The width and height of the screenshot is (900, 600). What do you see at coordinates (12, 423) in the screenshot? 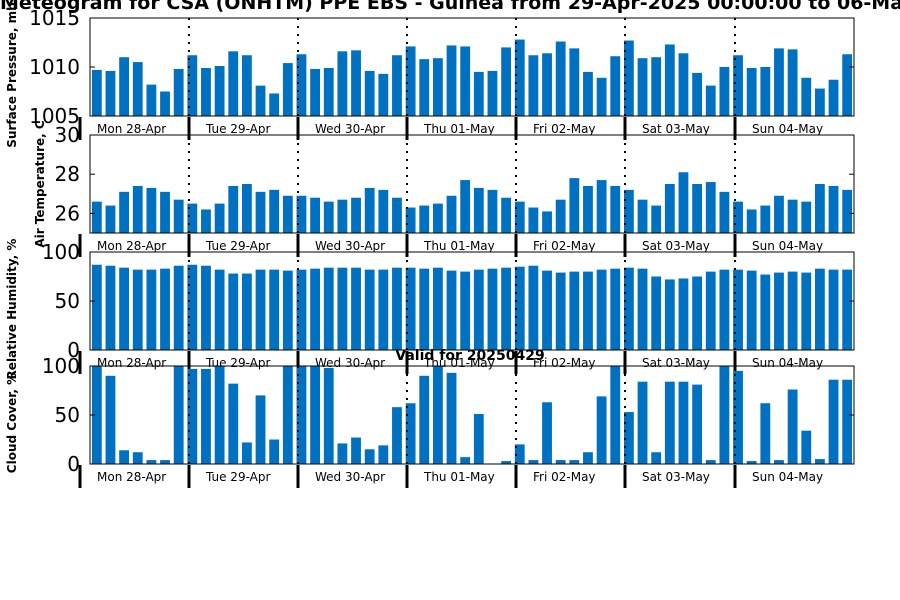
I see `y-axis-label: Cloud Cover, %` at bounding box center [12, 423].